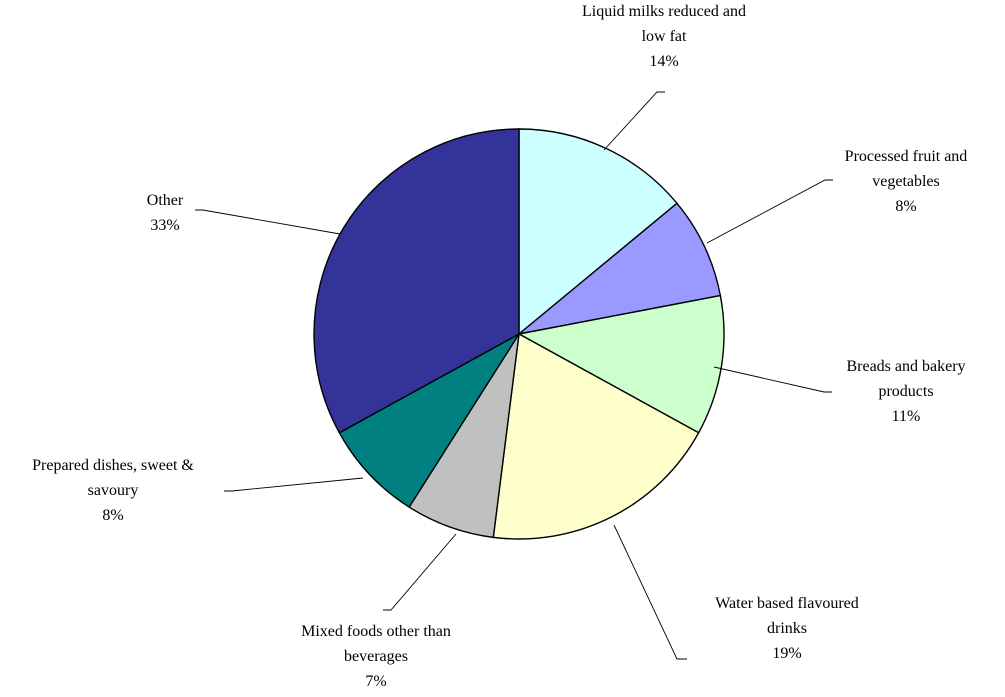 The height and width of the screenshot is (697, 1005). I want to click on slice-name-line: drinks, so click(787, 628).